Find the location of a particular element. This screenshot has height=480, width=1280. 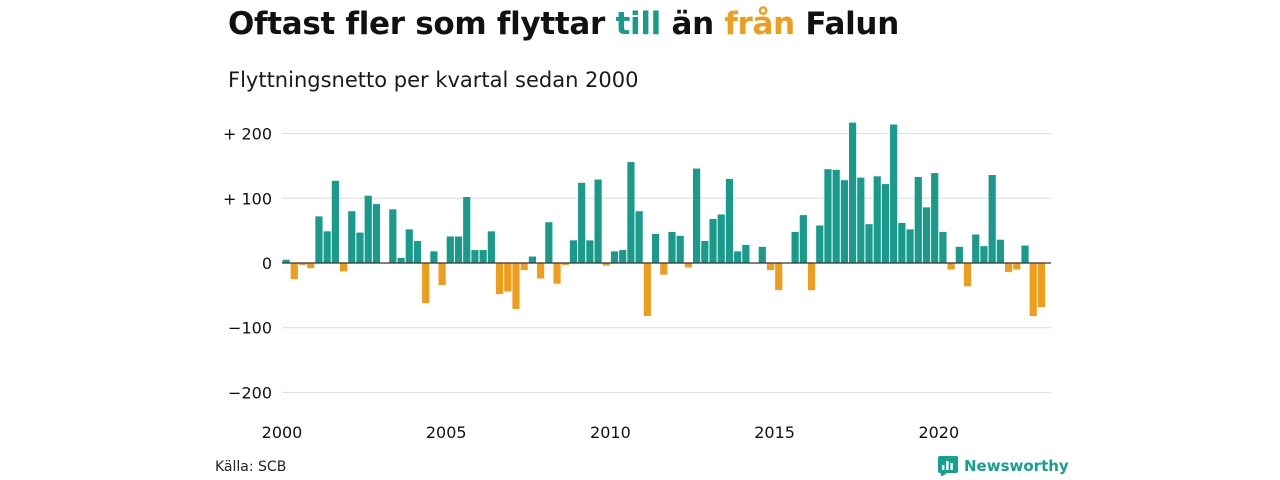

x-tick-label: 2015 is located at coordinates (774, 432).